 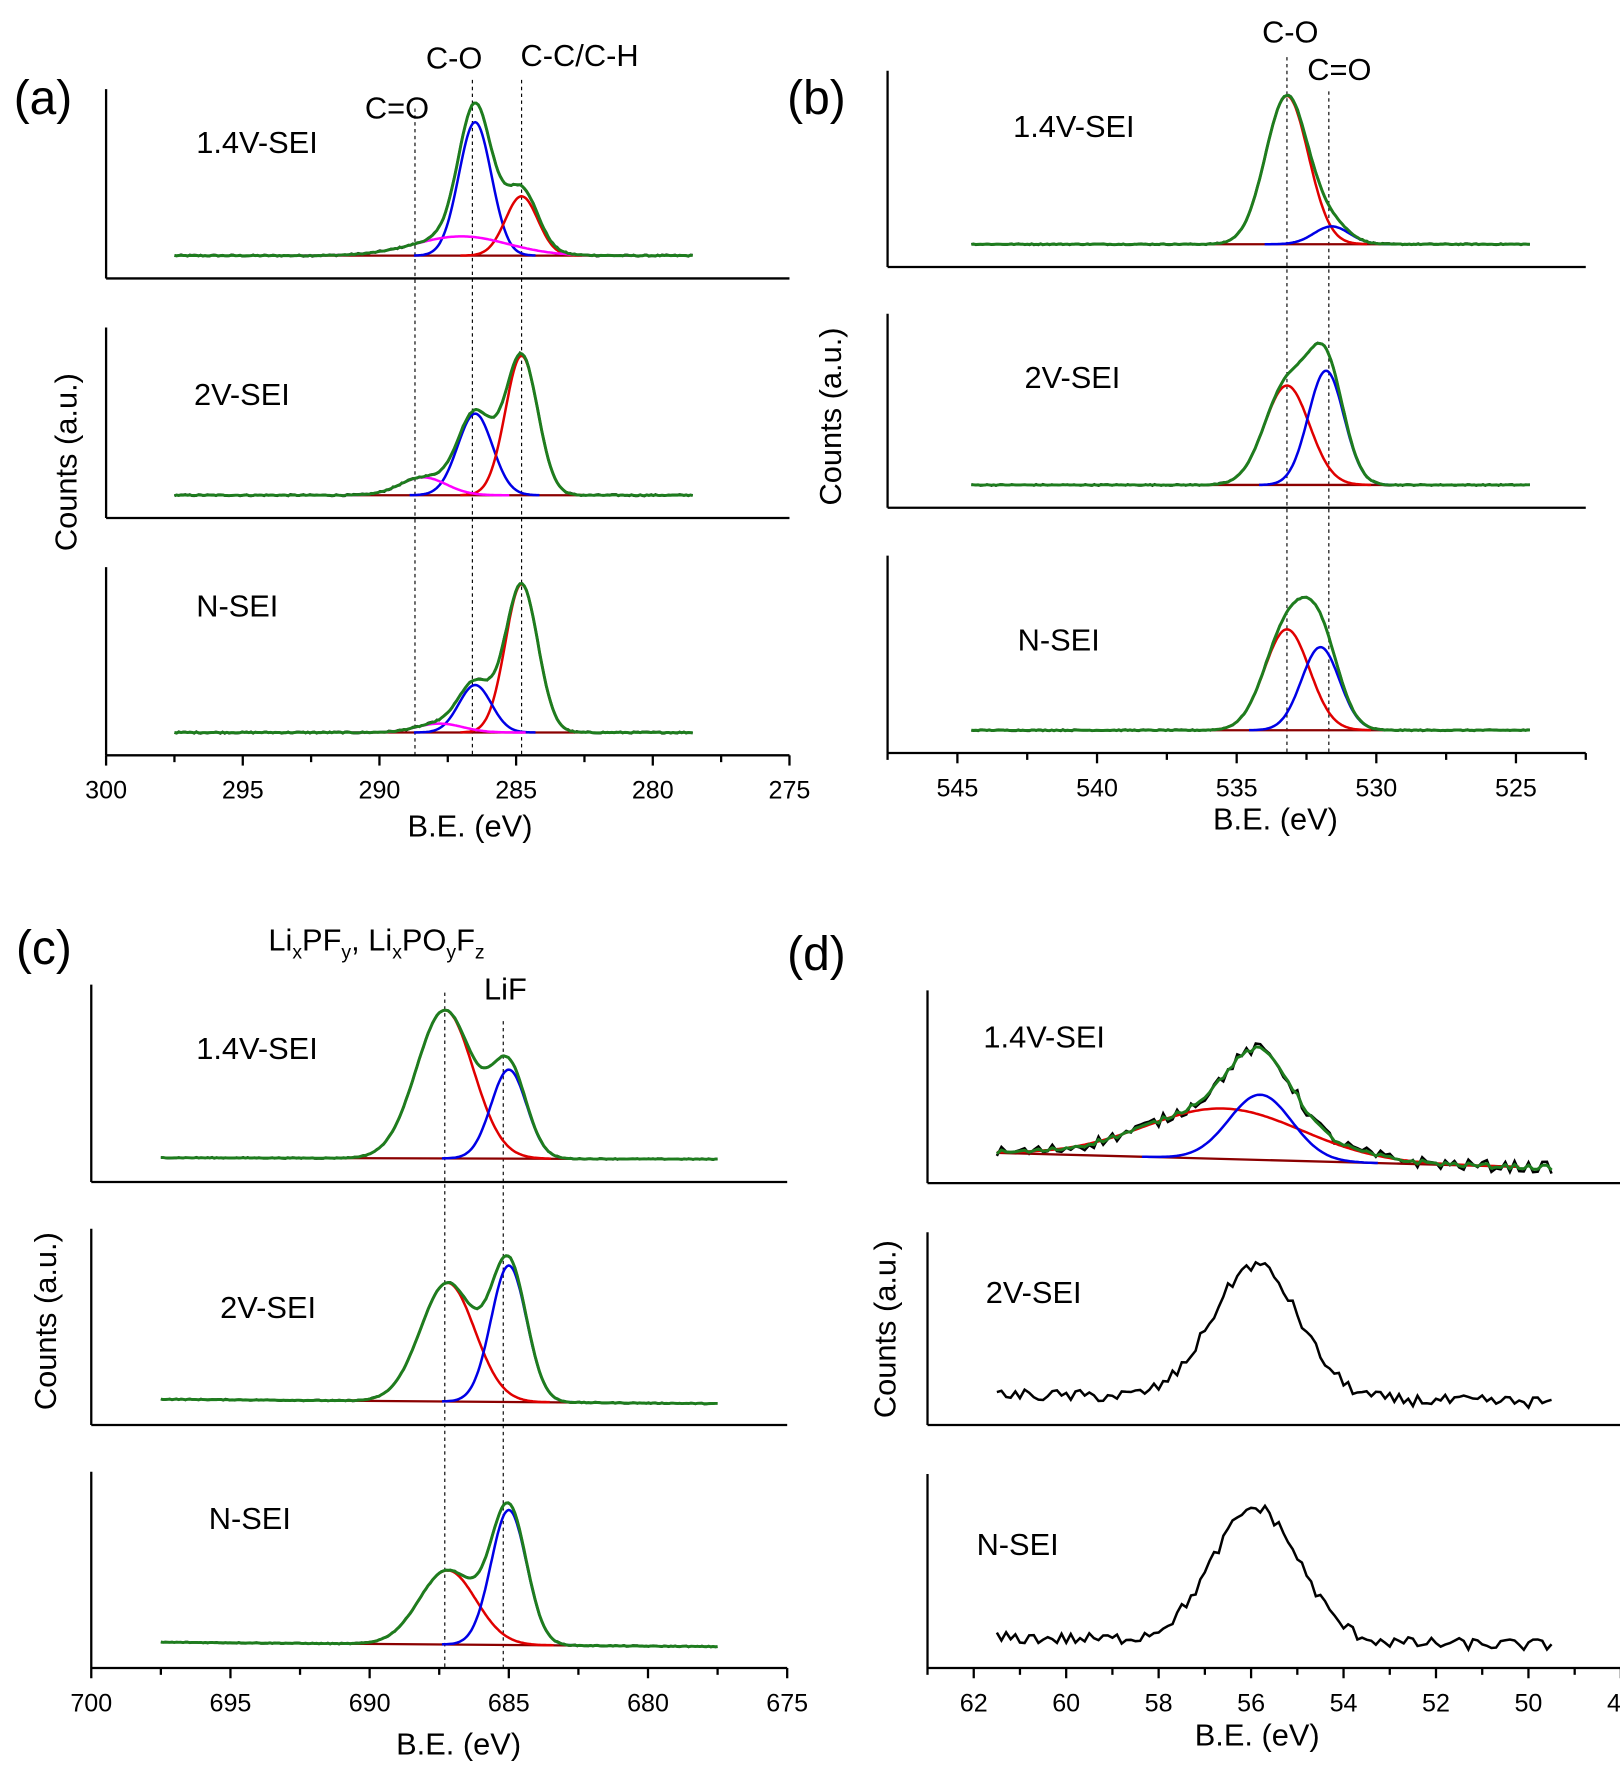 What do you see at coordinates (1237, 788) in the screenshot?
I see `x-tick-label: 535` at bounding box center [1237, 788].